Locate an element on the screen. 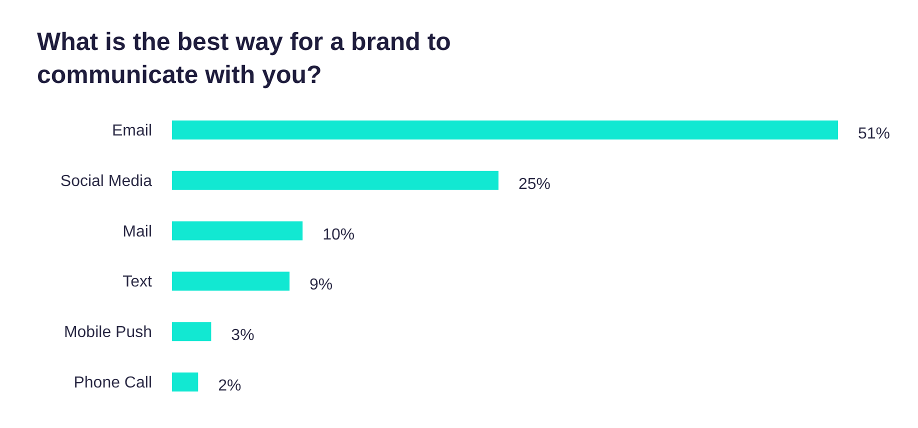 The width and height of the screenshot is (918, 428). y-tick-label: Social Media is located at coordinates (106, 181).